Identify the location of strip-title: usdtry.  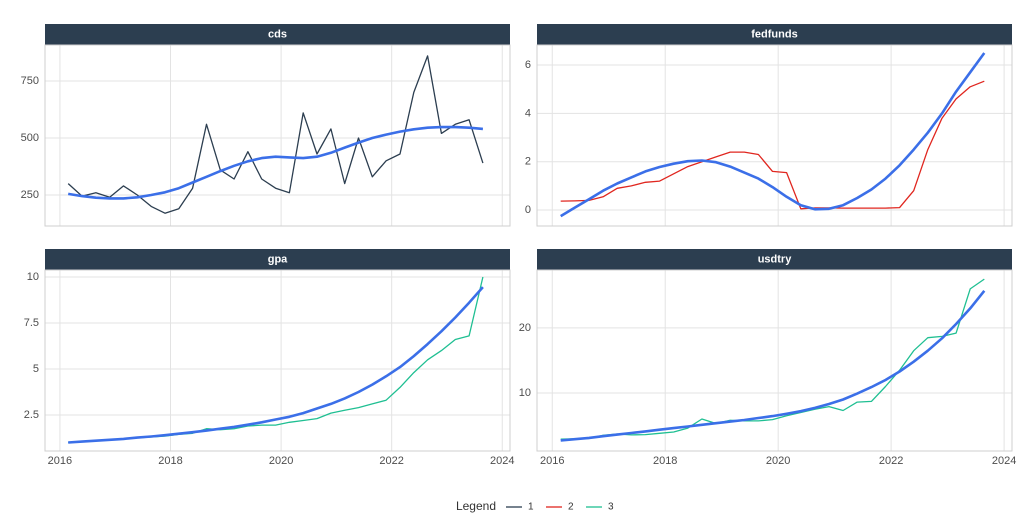
(775, 259).